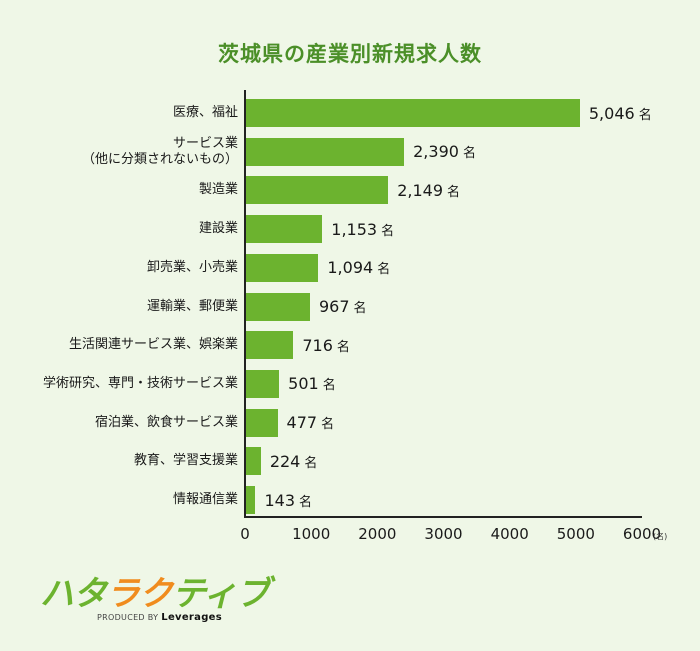  Describe the element at coordinates (205, 143) in the screenshot. I see `category-label-line1: サービス業` at that location.